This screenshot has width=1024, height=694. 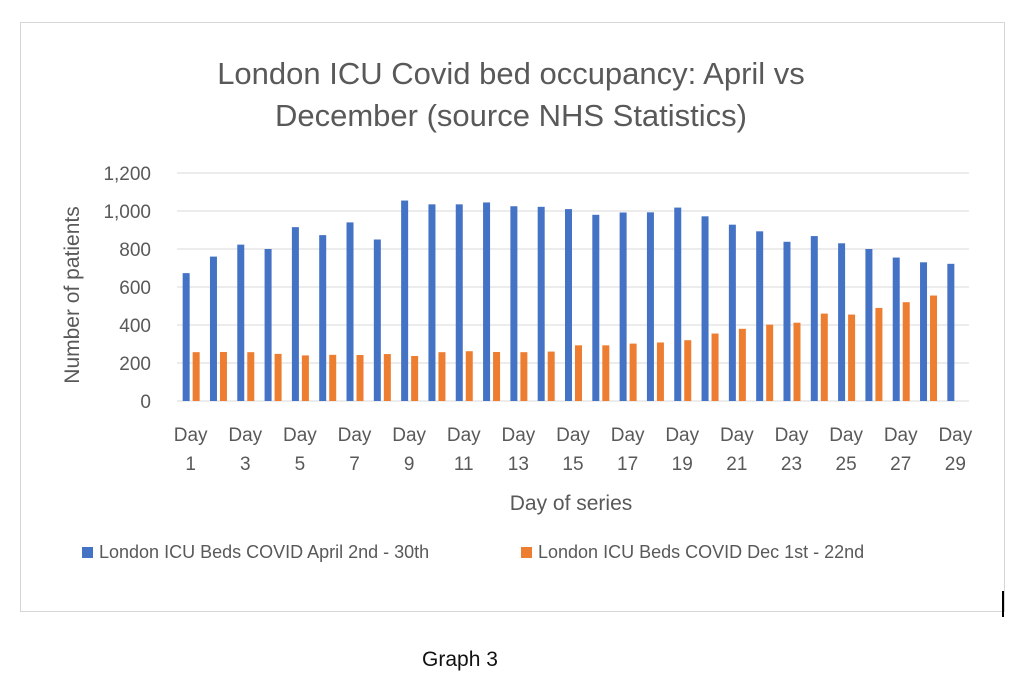 What do you see at coordinates (900, 464) in the screenshot?
I see `x-tick-label: 27` at bounding box center [900, 464].